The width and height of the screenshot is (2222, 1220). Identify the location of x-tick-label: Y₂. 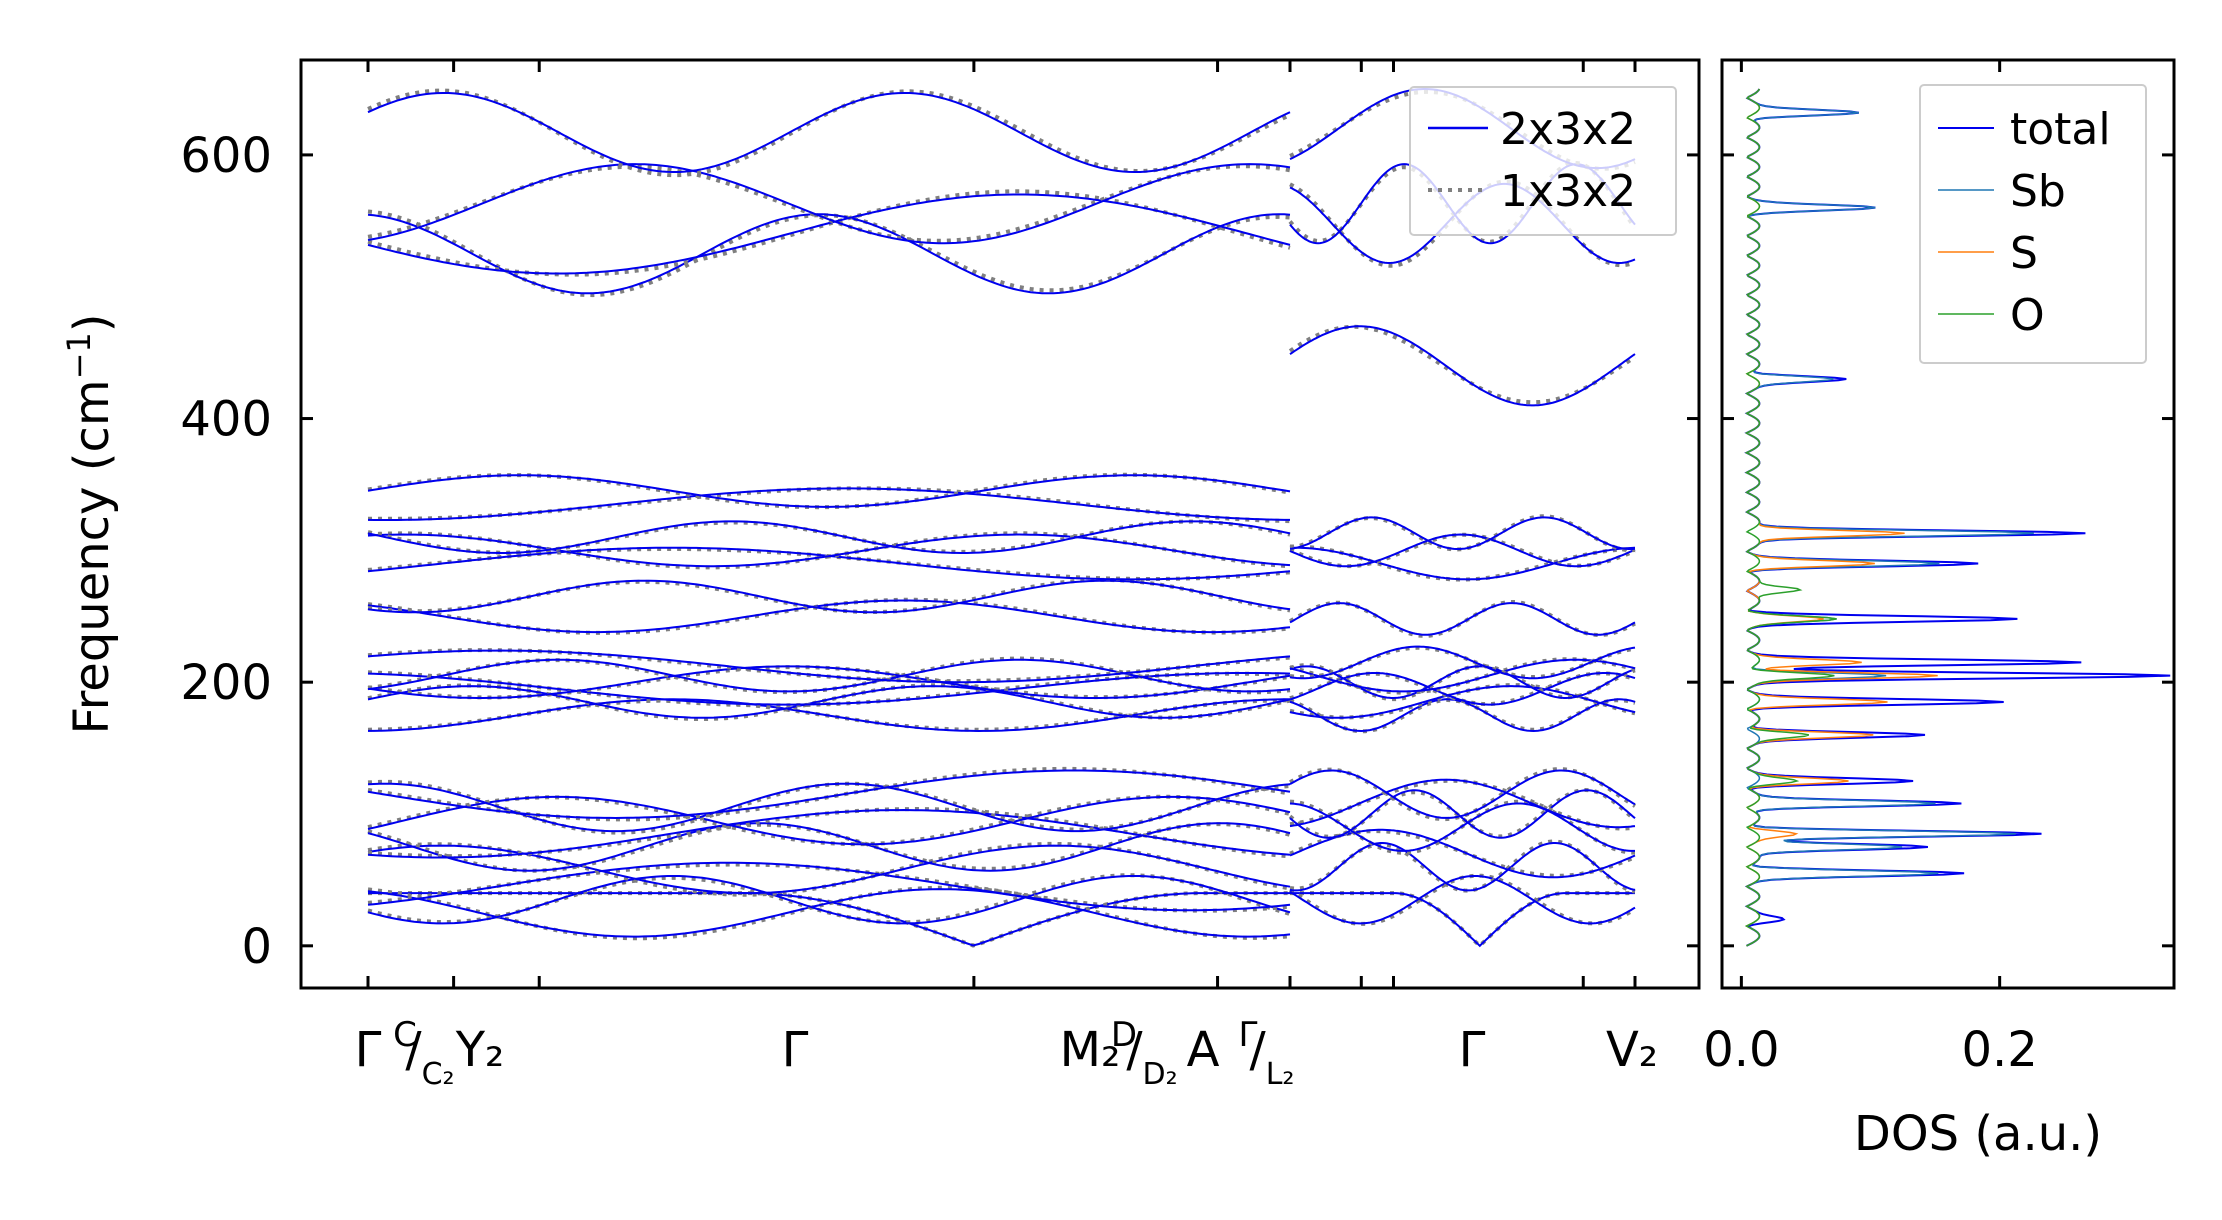
(480, 1050).